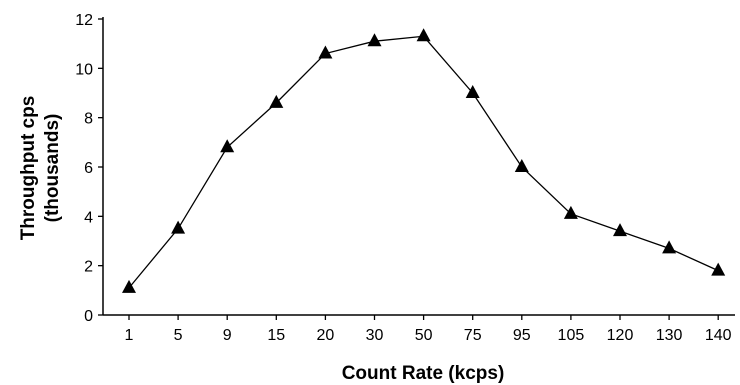 Image resolution: width=740 pixels, height=385 pixels. Describe the element at coordinates (571, 335) in the screenshot. I see `x-tick-label: 105` at that location.